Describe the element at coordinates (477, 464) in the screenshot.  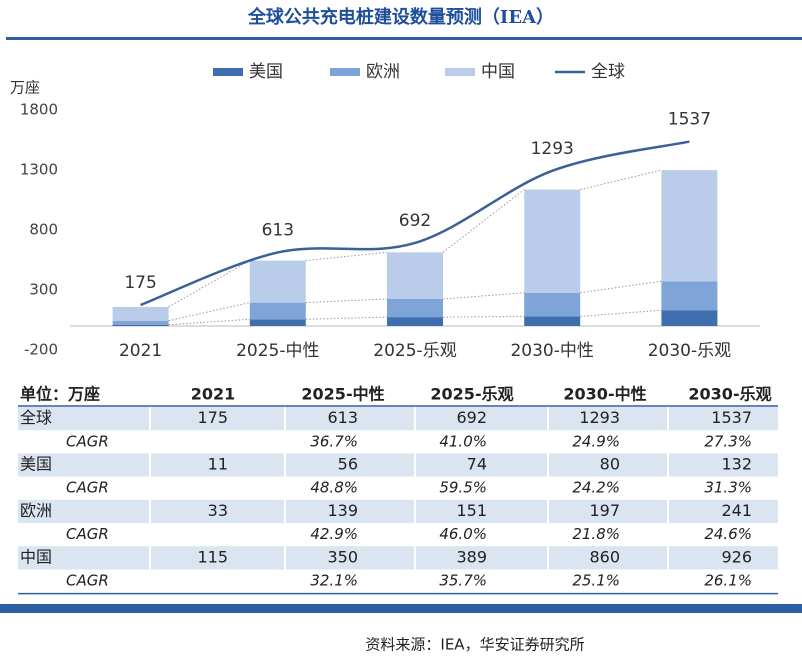
I see `table-cell: 74` at that location.